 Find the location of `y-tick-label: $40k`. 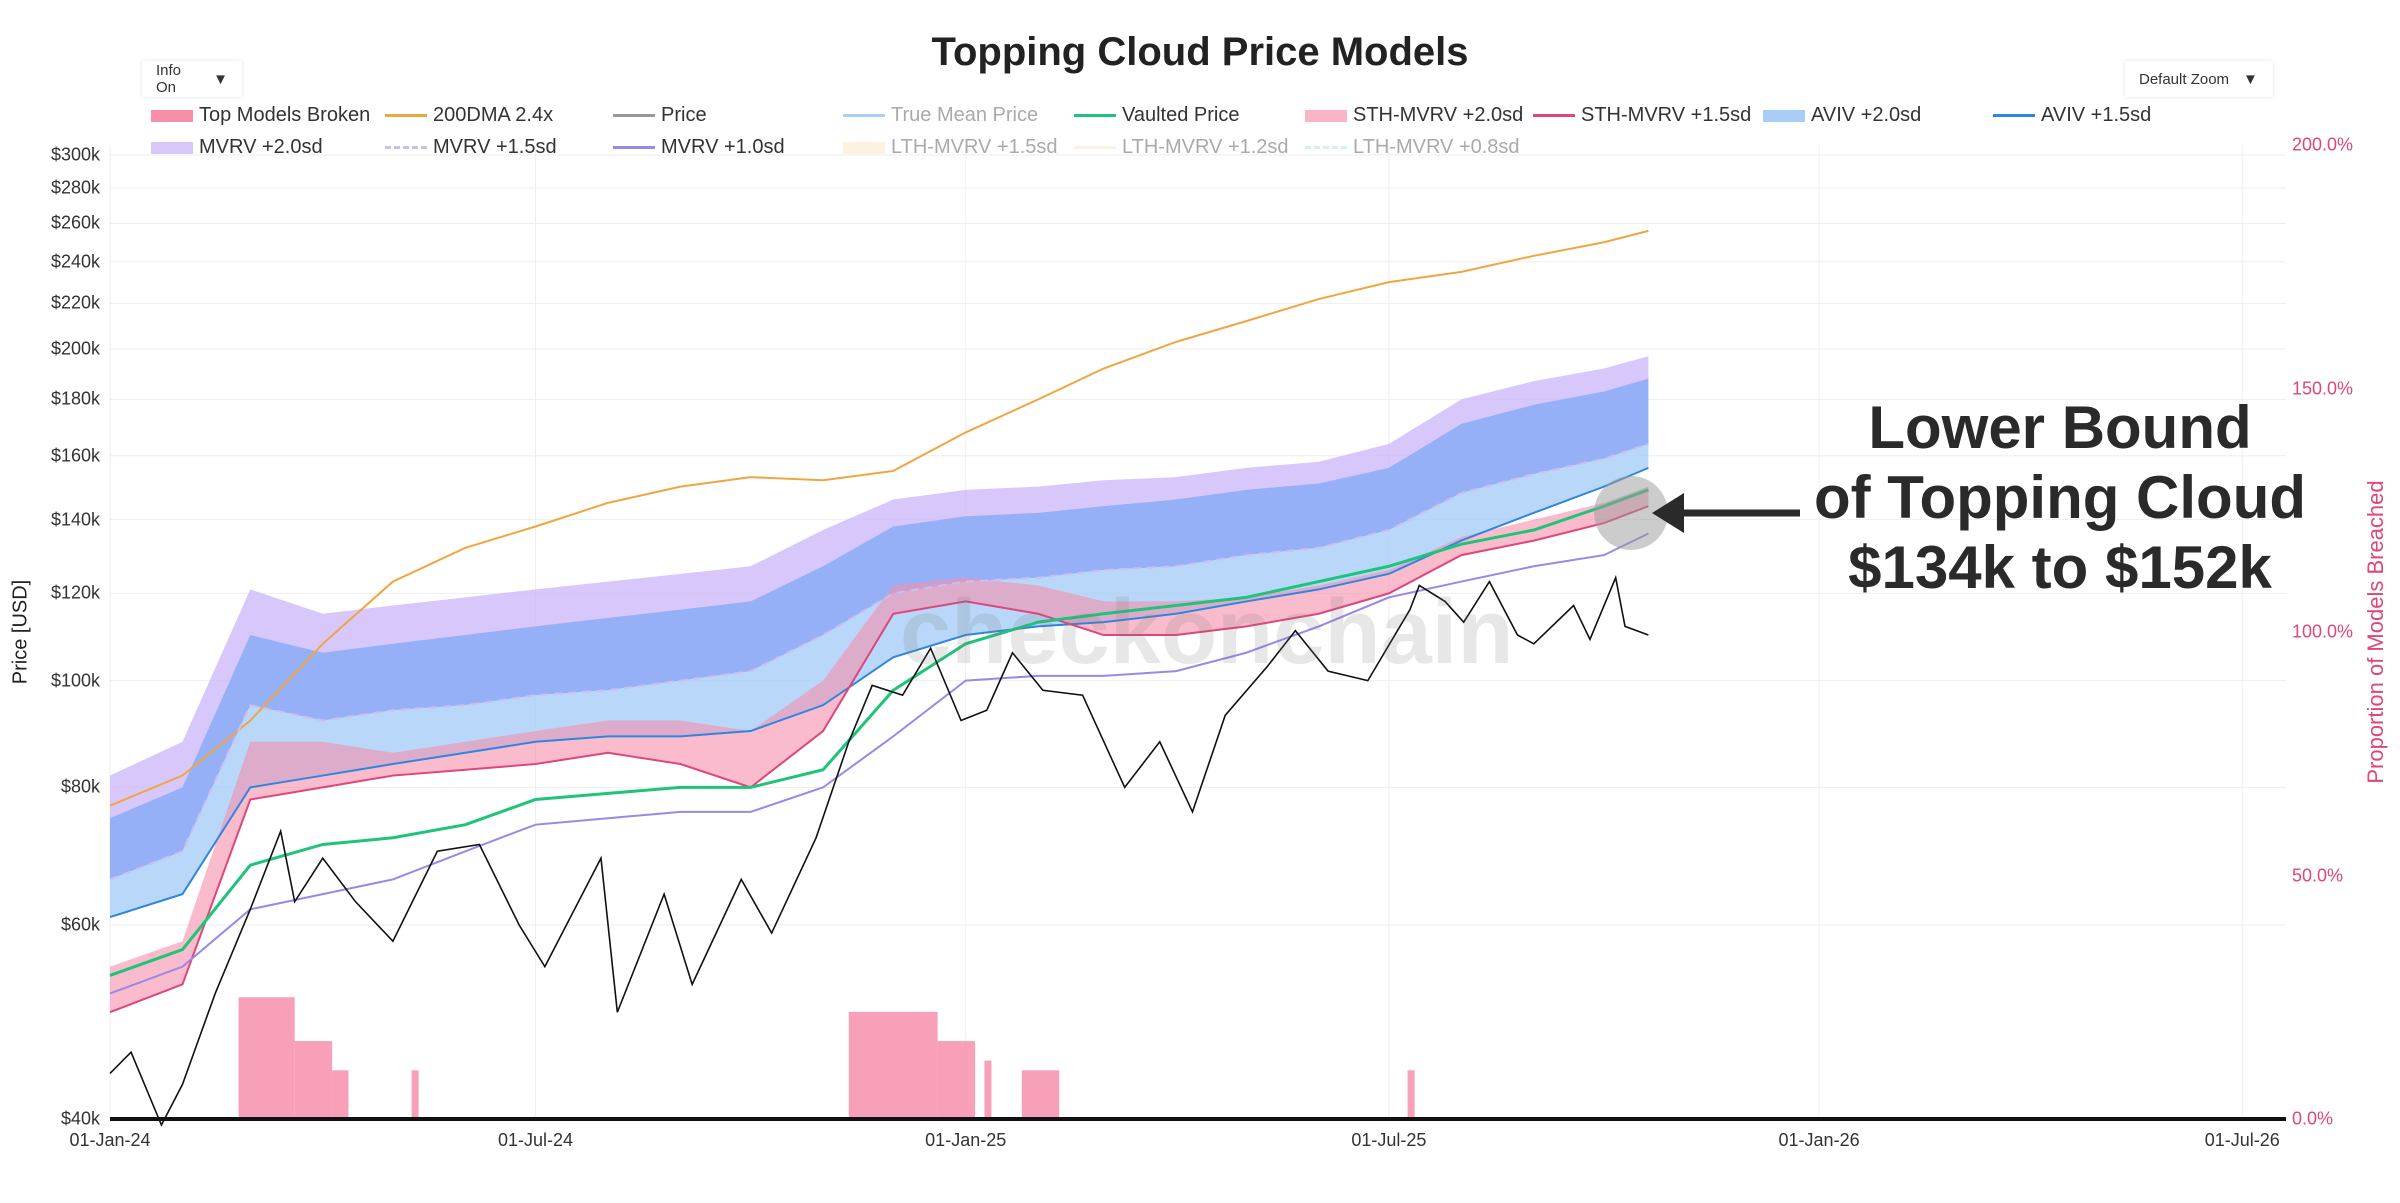

y-tick-label: $40k is located at coordinates (80, 1118).